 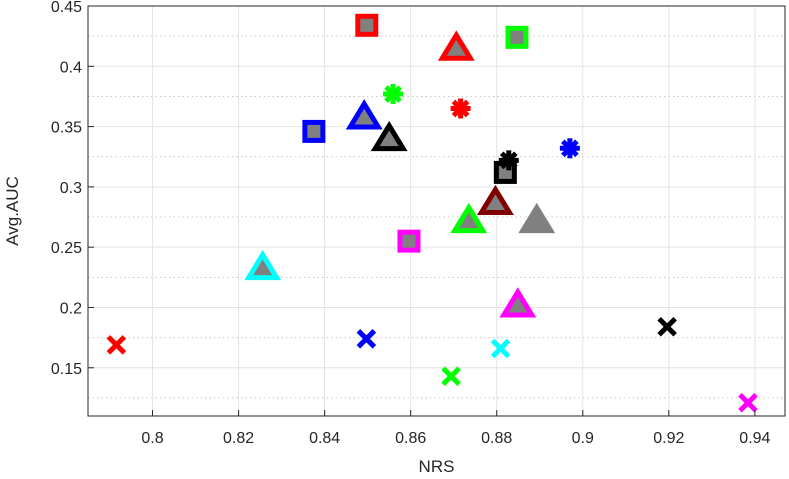 I want to click on x-axis-title: NRS, so click(x=437, y=466).